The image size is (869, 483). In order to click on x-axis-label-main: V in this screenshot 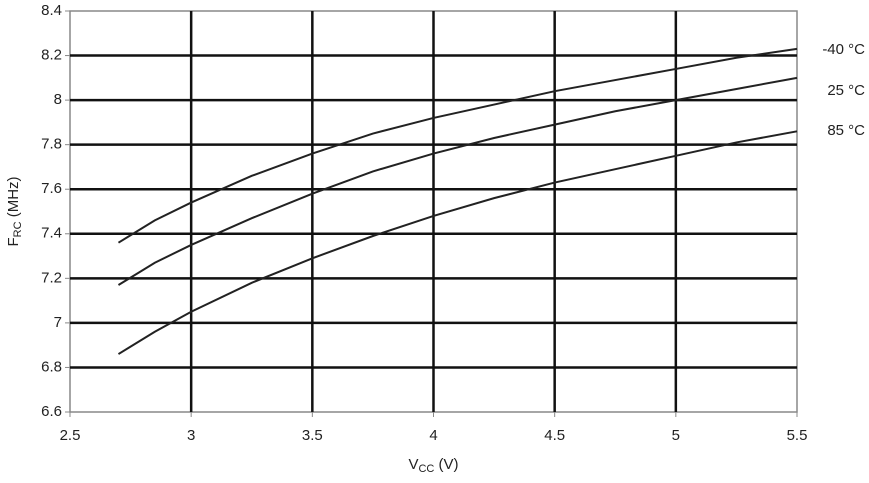, I will do `click(413, 464)`.